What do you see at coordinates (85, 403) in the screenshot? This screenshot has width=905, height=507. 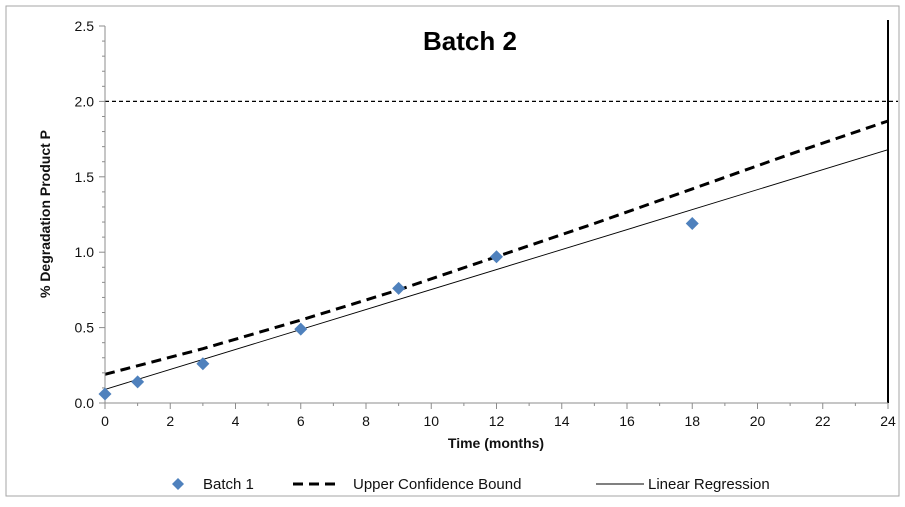 I see `y-tick-label: 0.0` at bounding box center [85, 403].